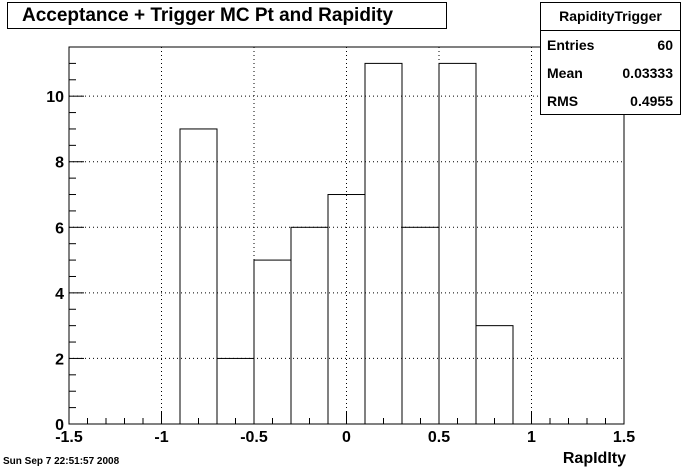 Image resolution: width=686 pixels, height=471 pixels. I want to click on x-tick-label: -1, so click(161, 437).